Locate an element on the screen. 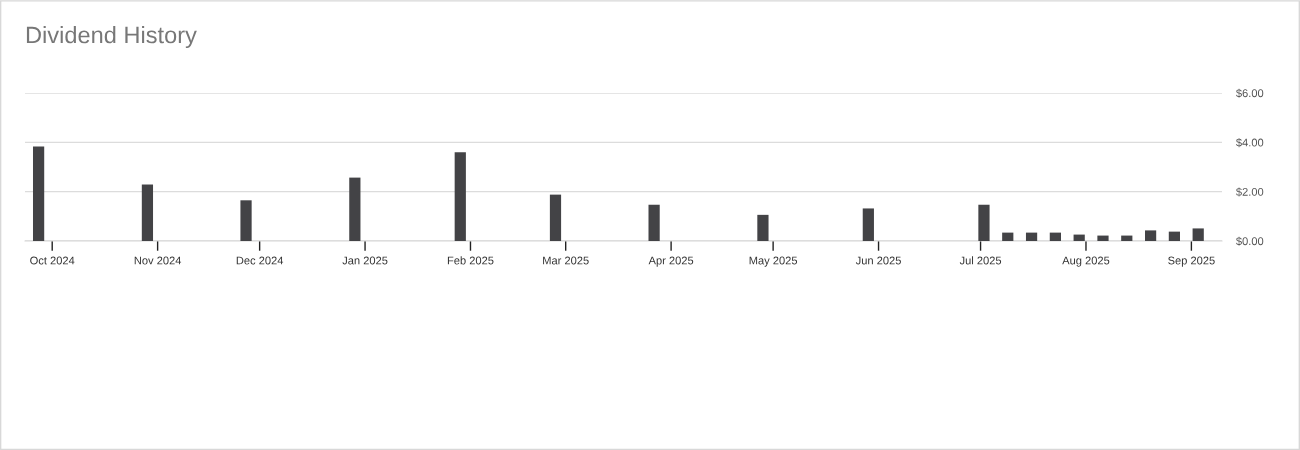 The width and height of the screenshot is (1300, 450). y-tick-label: $6.00 is located at coordinates (1250, 93).